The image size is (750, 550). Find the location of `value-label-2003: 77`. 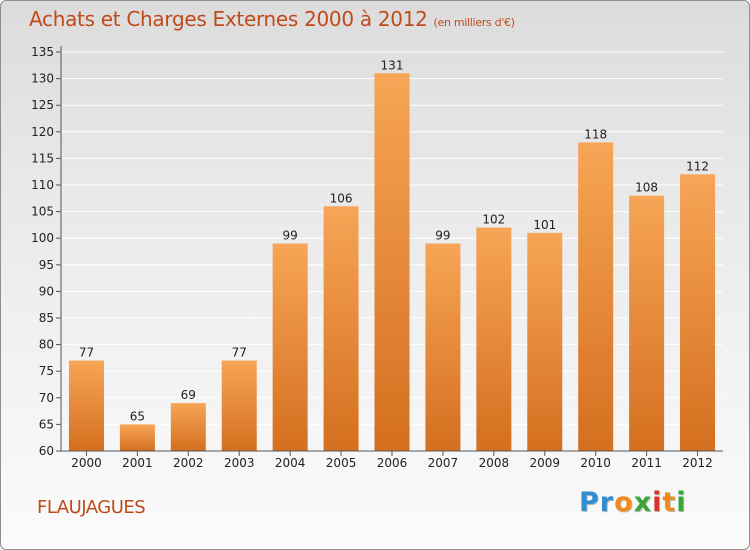

value-label-2003: 77 is located at coordinates (239, 353).